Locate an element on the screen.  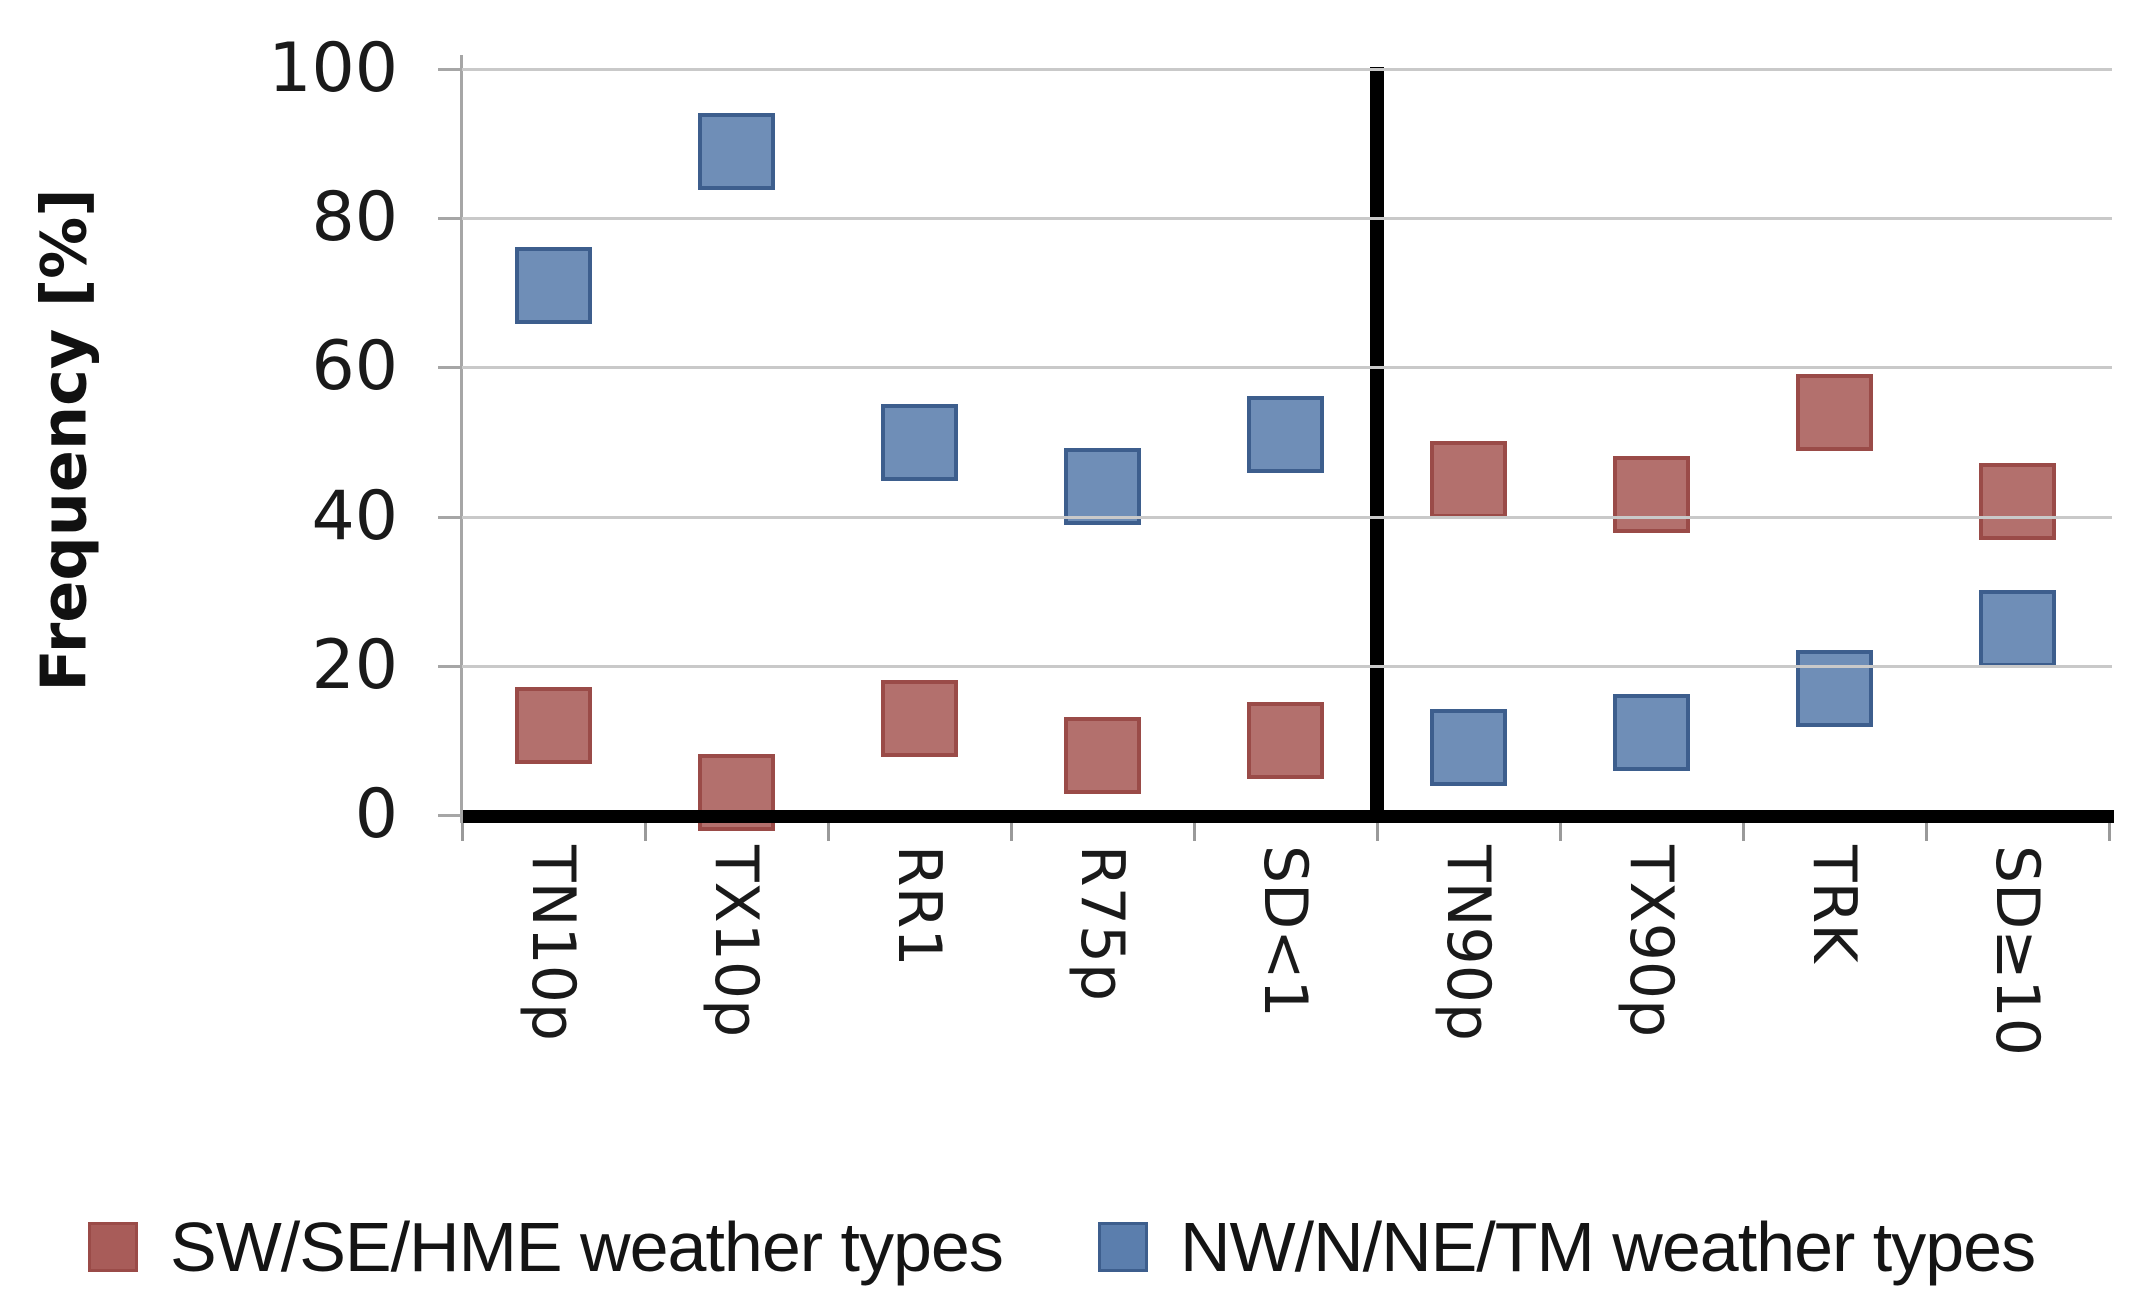
x-axis-baseline is located at coordinates (1288, 816).